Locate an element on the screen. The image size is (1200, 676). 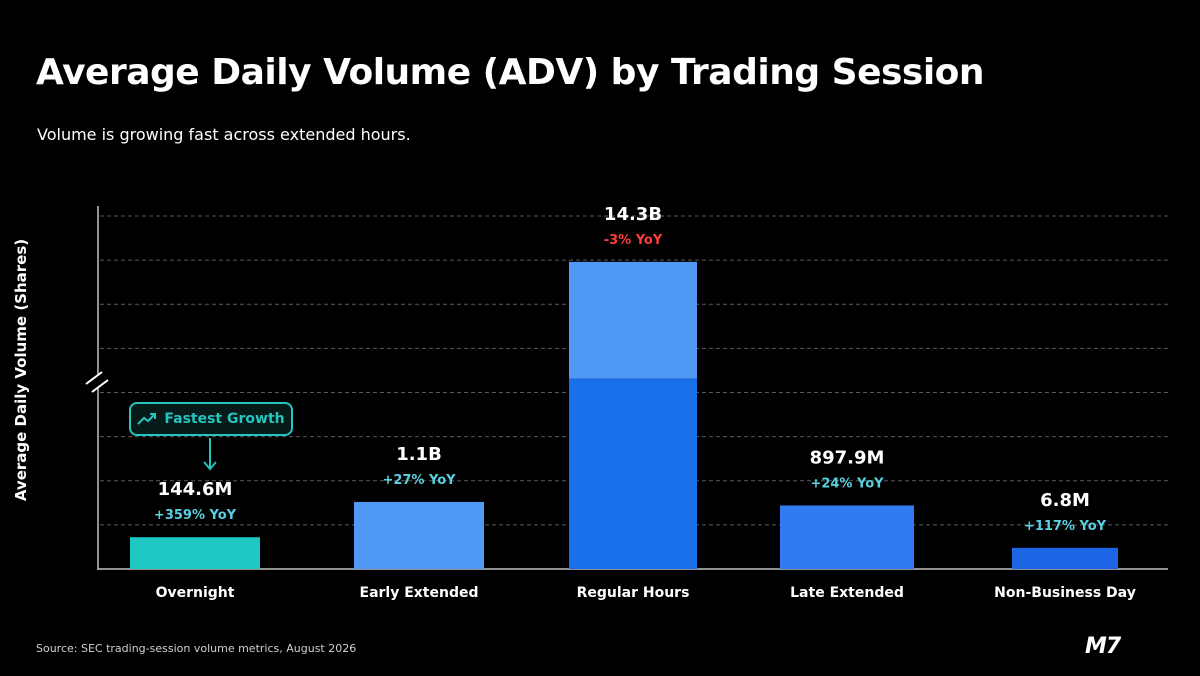
x-tick-label: Overnight is located at coordinates (195, 593).